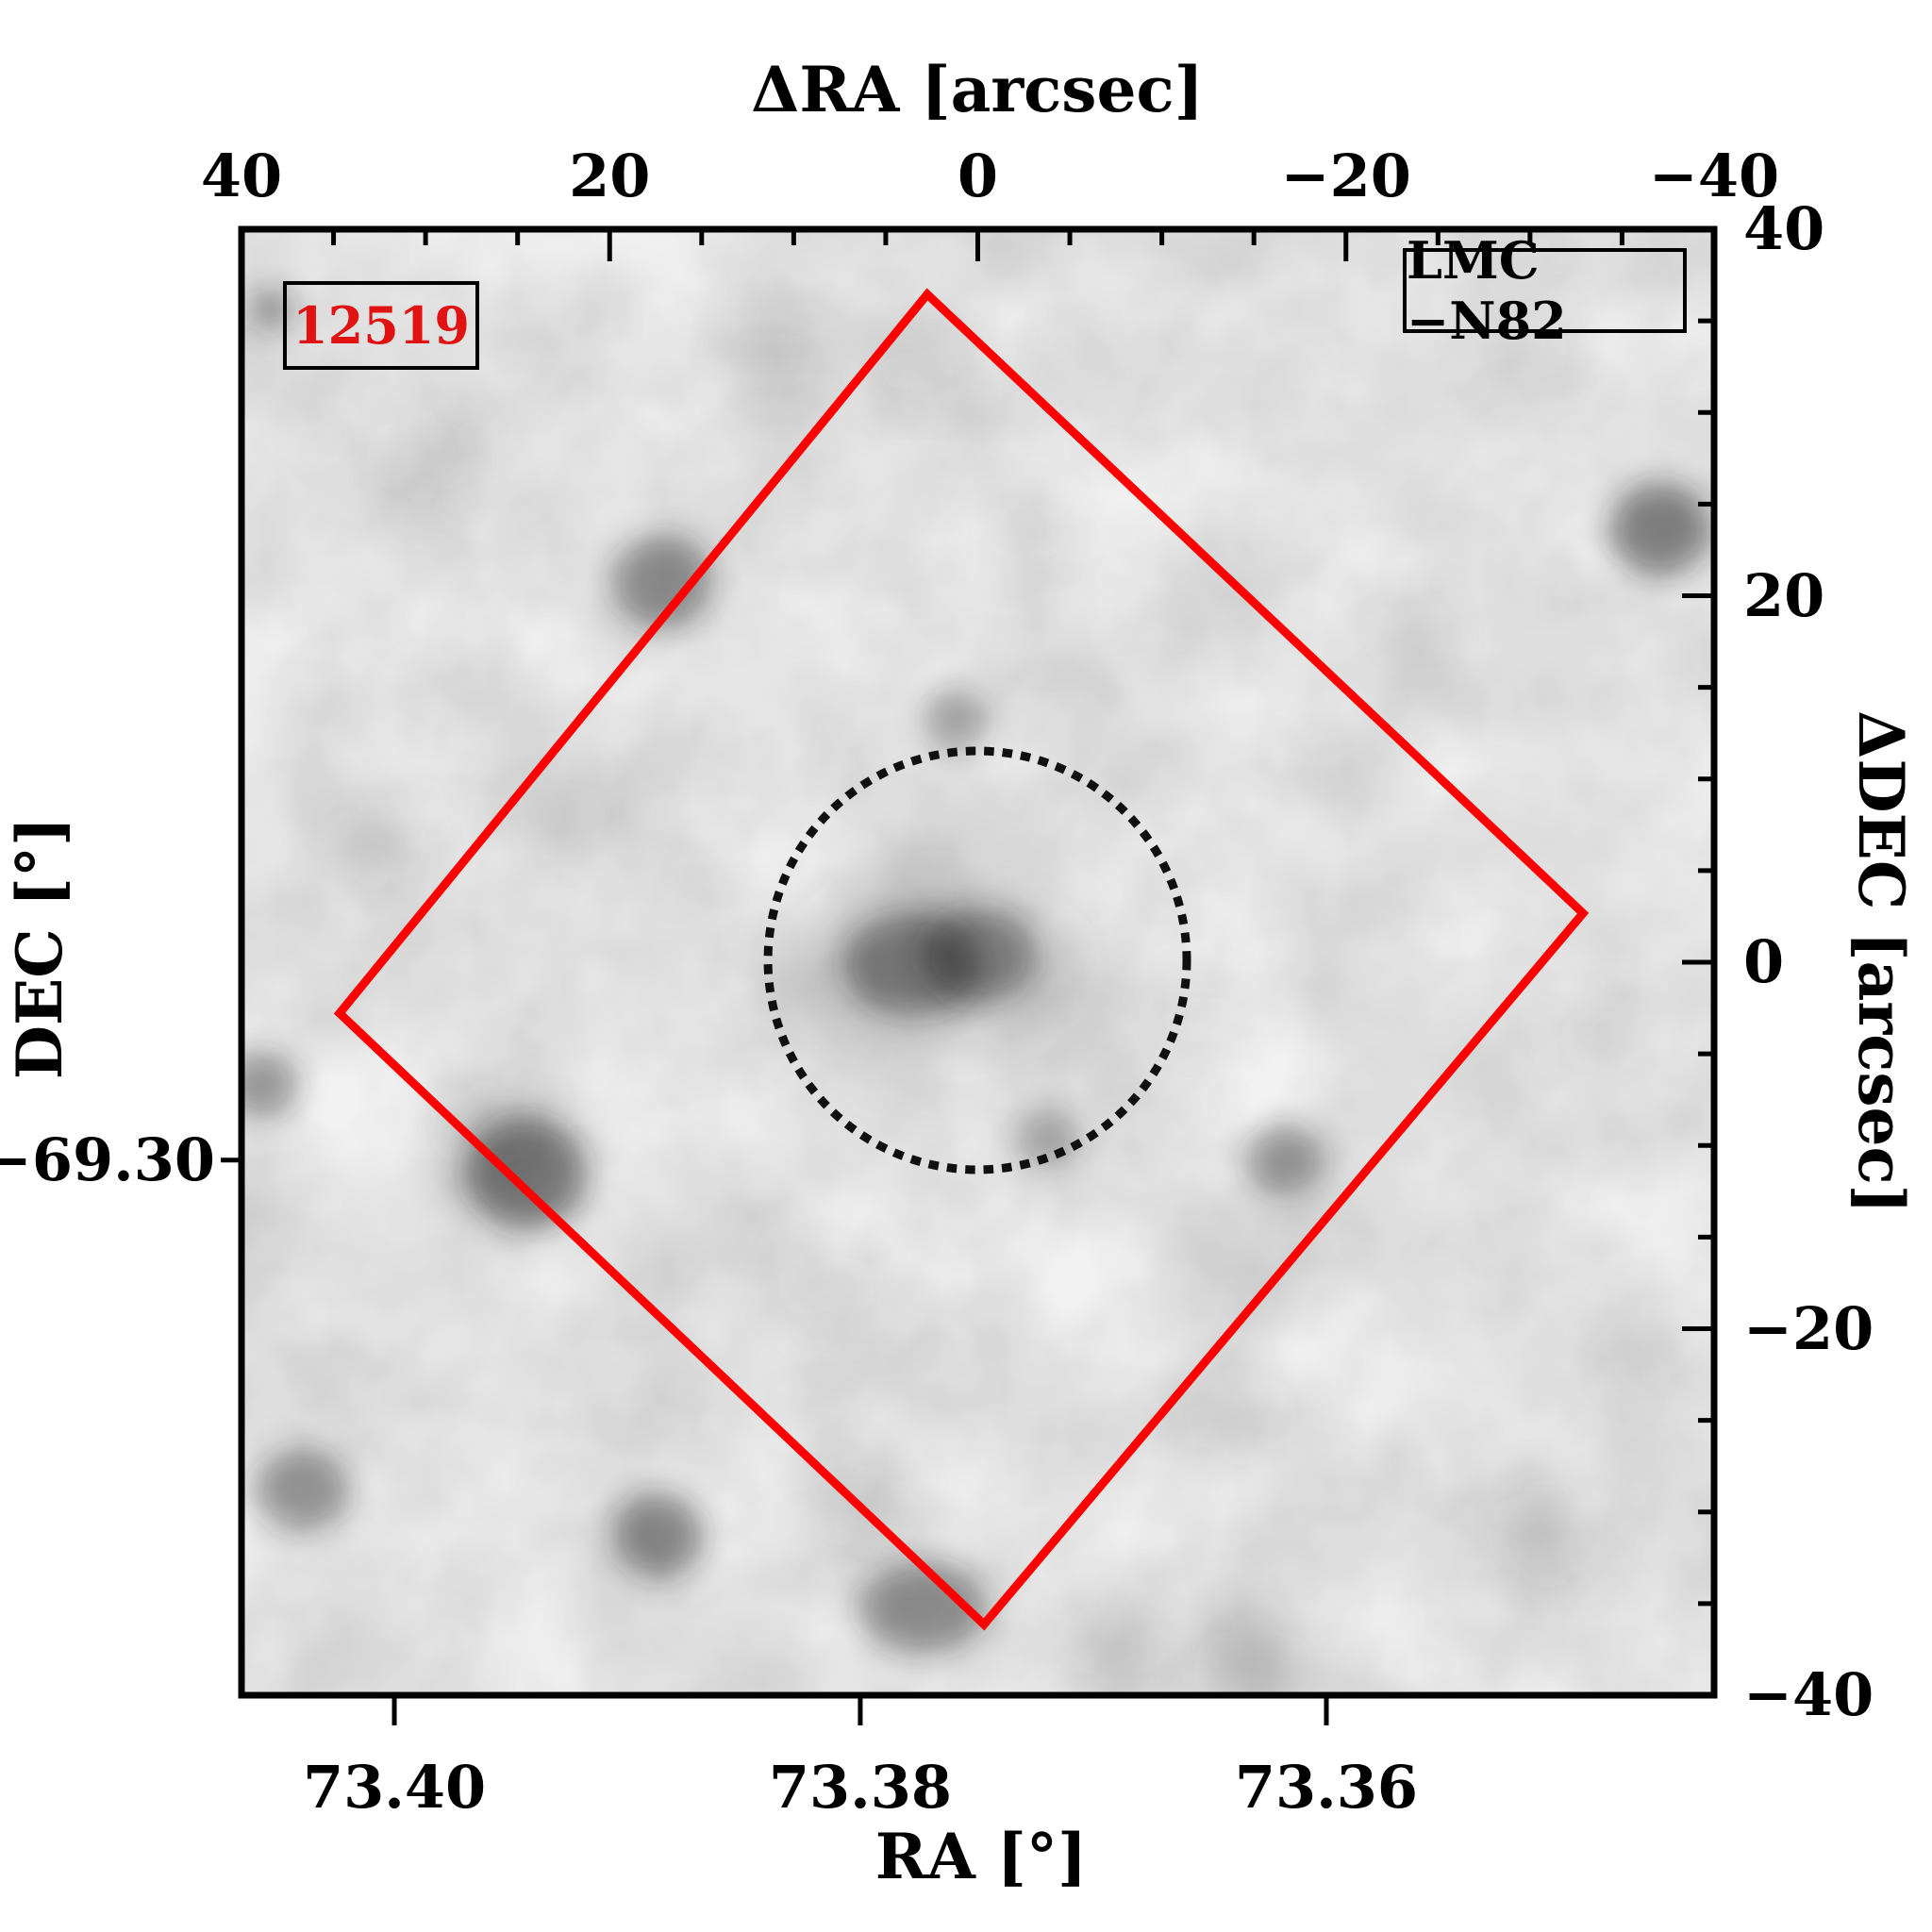  Describe the element at coordinates (107, 1159) in the screenshot. I see `left-tick-label: −69.30` at that location.